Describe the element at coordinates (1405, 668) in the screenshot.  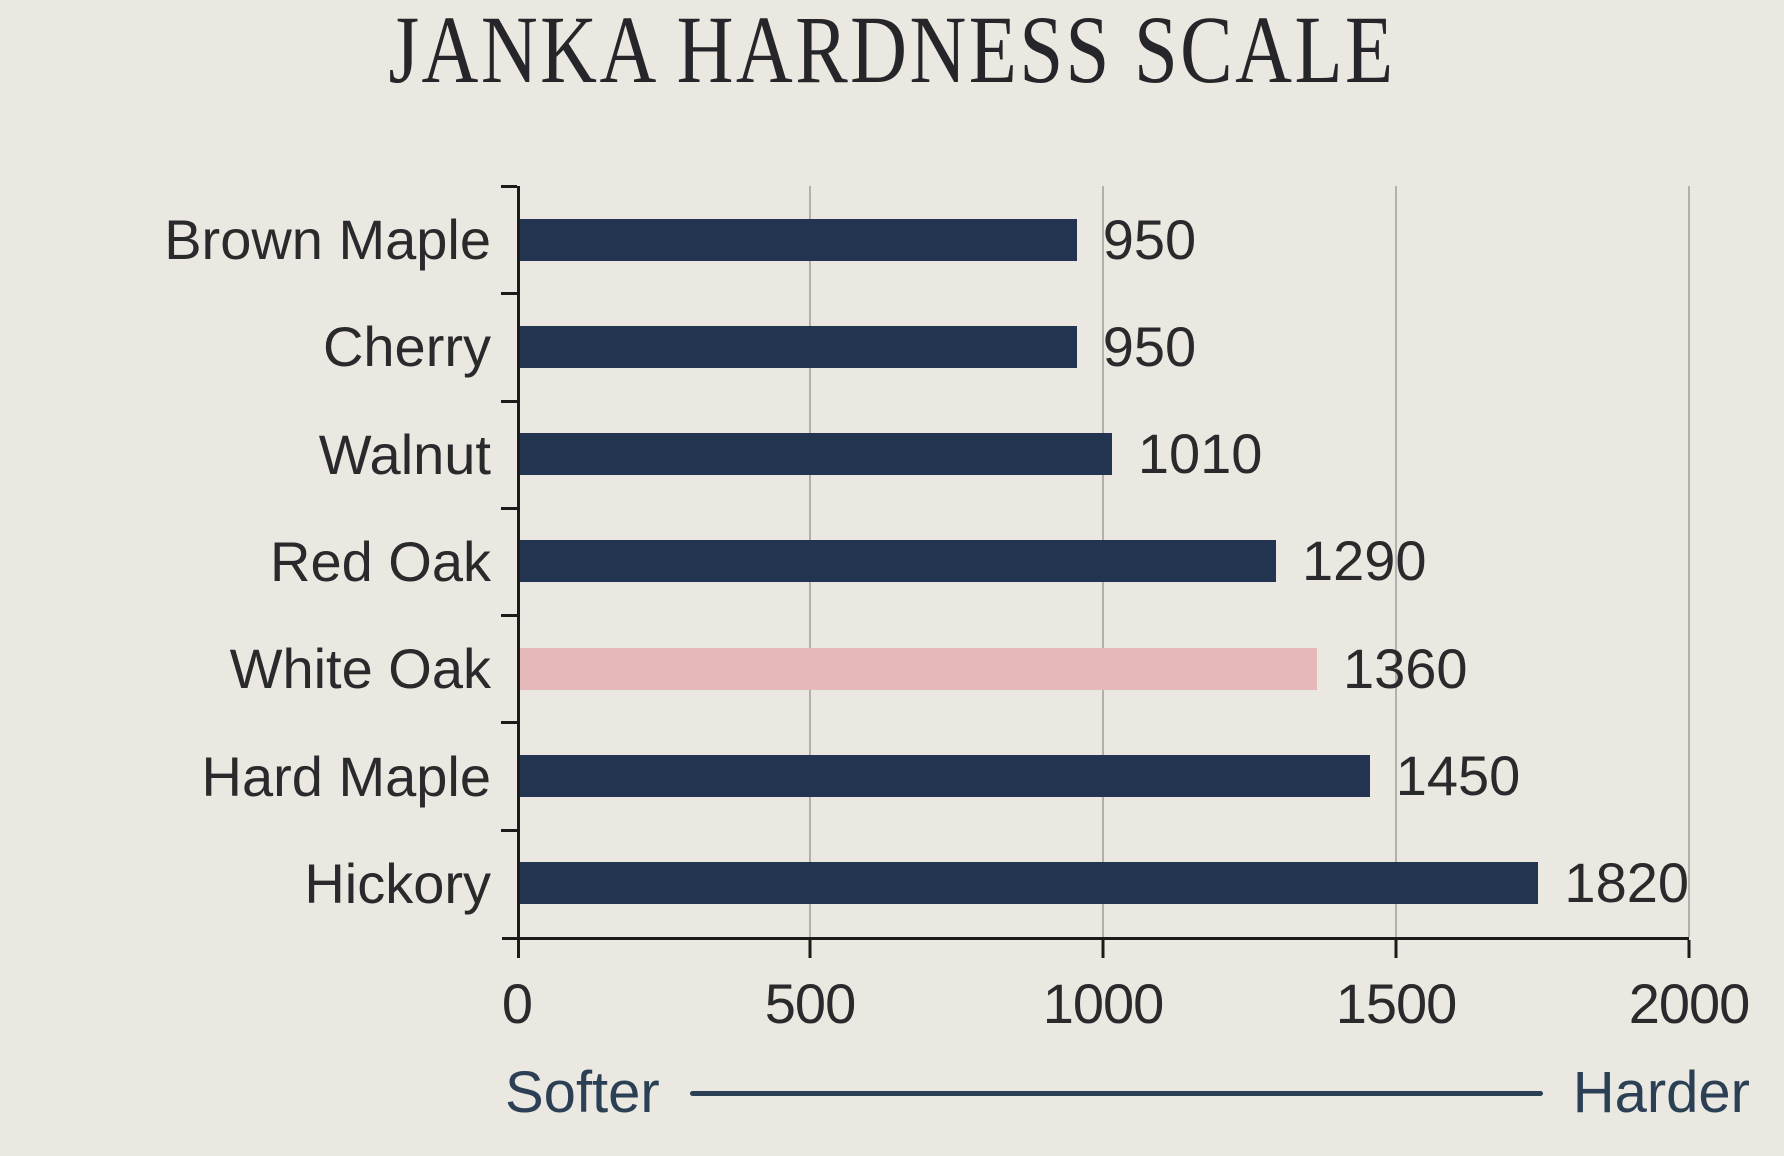
I see `value-label-white-oak: 1360` at that location.